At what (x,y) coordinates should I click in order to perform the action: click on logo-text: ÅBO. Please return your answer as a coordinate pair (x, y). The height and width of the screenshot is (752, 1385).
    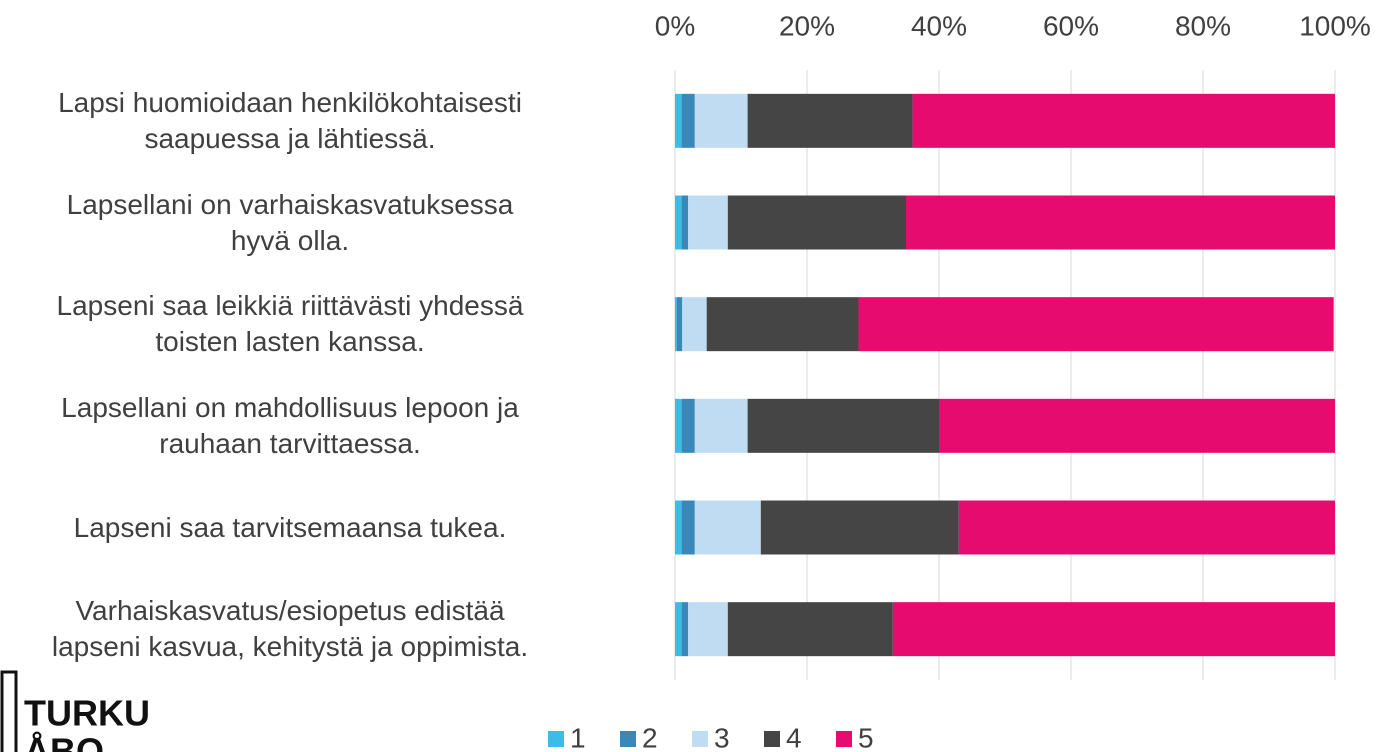
    Looking at the image, I should click on (64, 741).